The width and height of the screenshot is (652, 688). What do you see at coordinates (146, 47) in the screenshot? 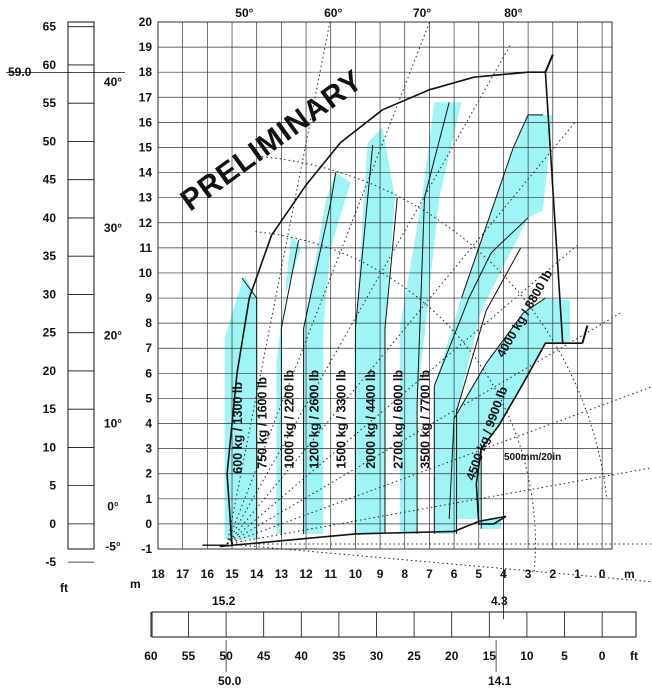
I see `y-tick-label: 19` at bounding box center [146, 47].